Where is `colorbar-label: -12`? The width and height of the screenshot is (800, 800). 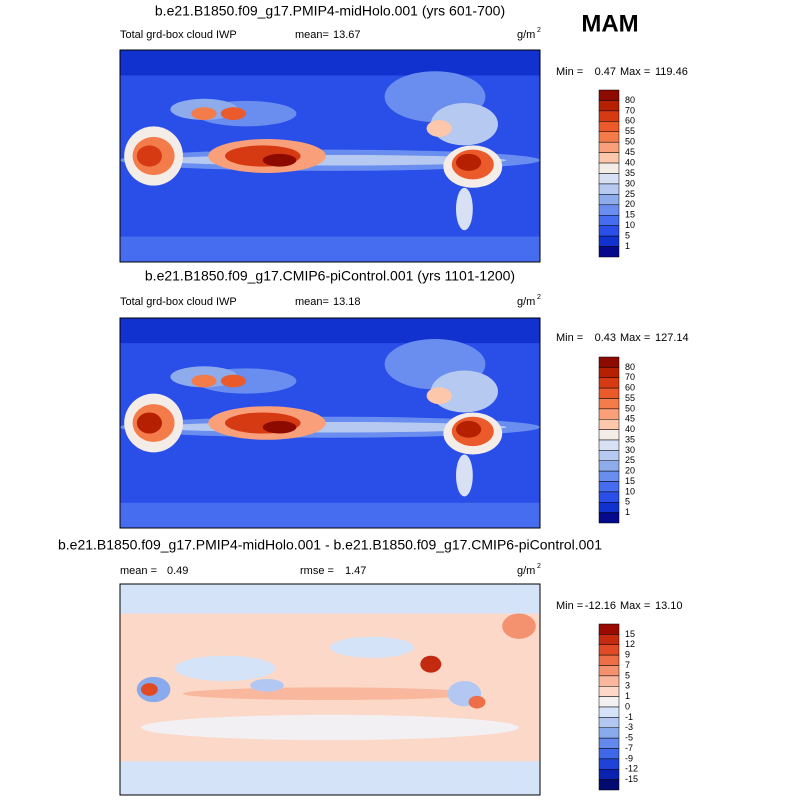 colorbar-label: -12 is located at coordinates (631, 769).